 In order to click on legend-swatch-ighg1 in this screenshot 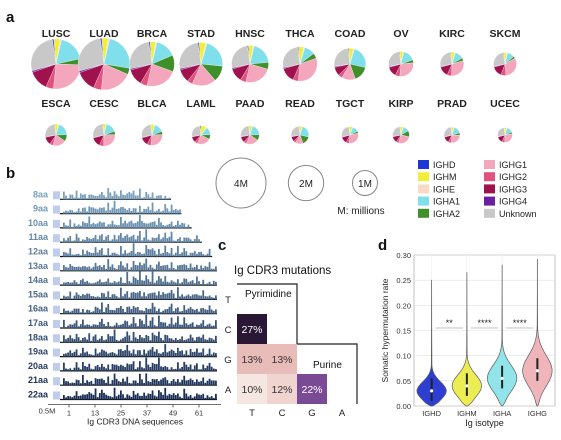, I will do `click(489, 164)`.